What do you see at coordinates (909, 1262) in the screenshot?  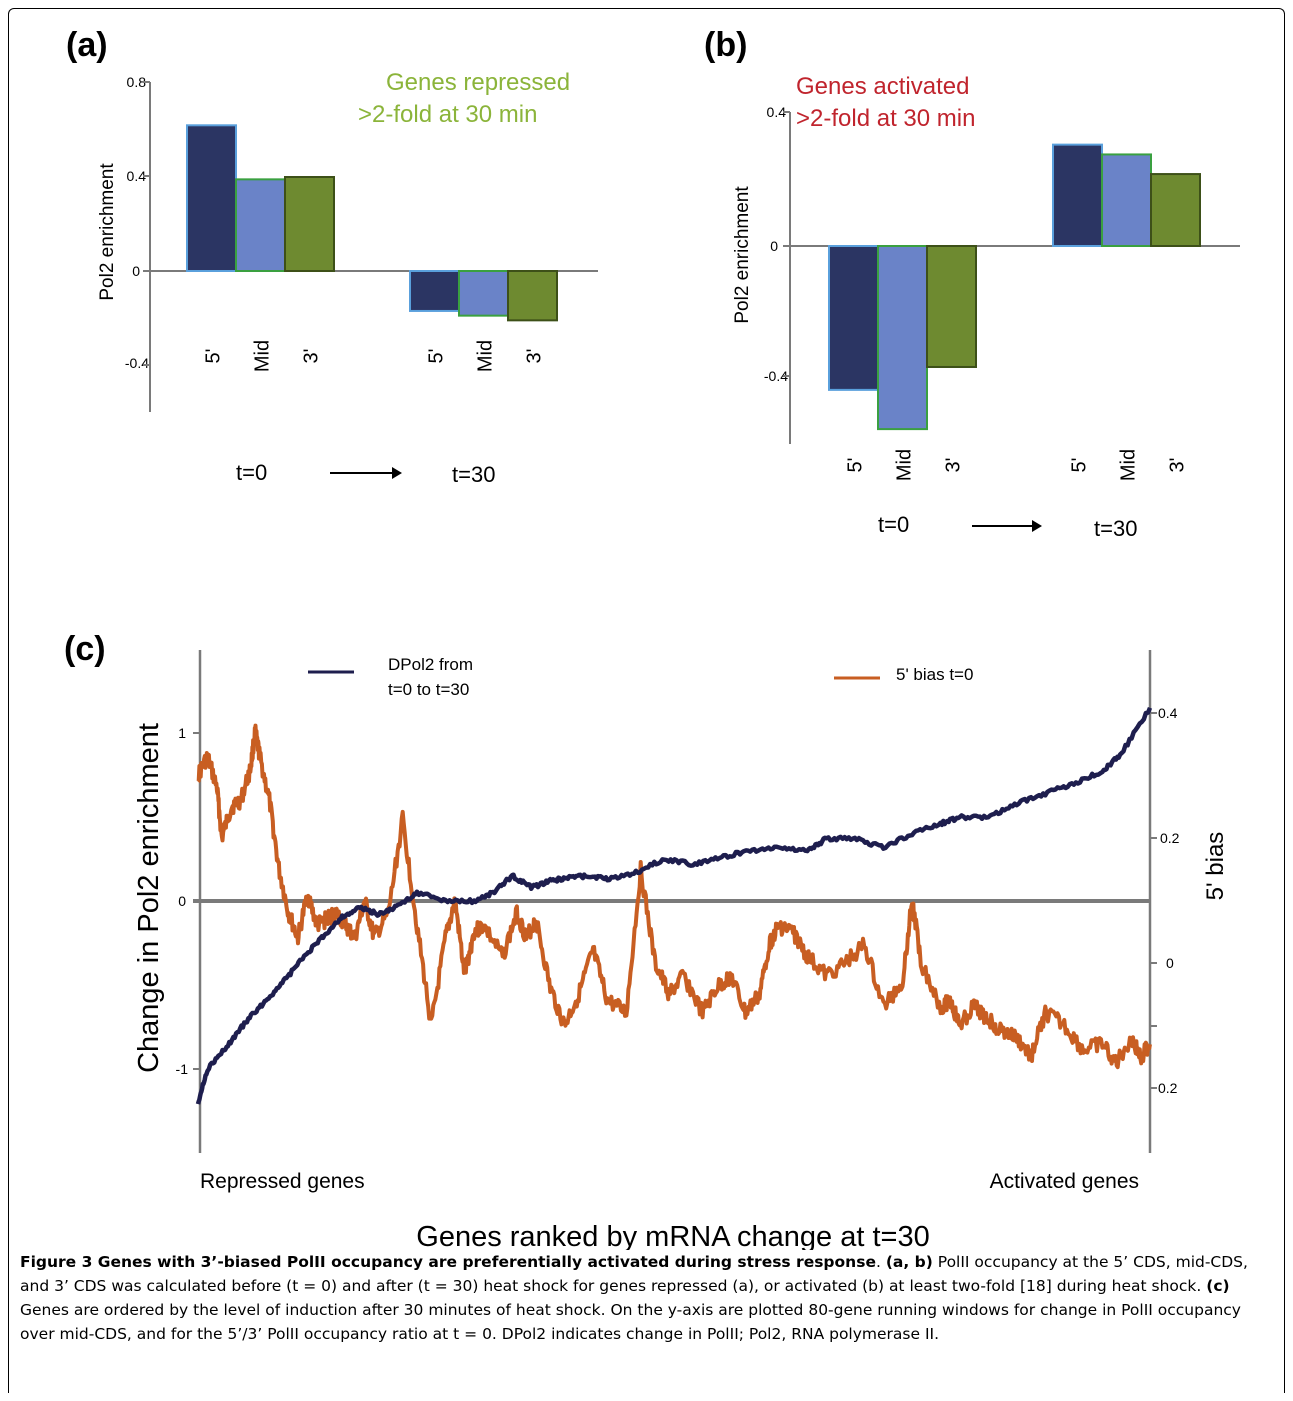 I see `caption-ab-label: (a, b)` at bounding box center [909, 1262].